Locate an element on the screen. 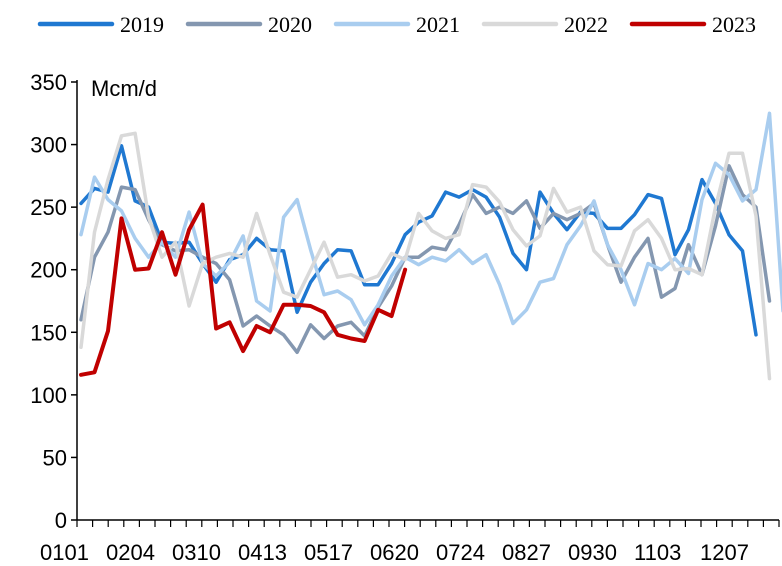  y-axis: 0 50 100 150 200 250 300 350 is located at coordinates (54, 301).